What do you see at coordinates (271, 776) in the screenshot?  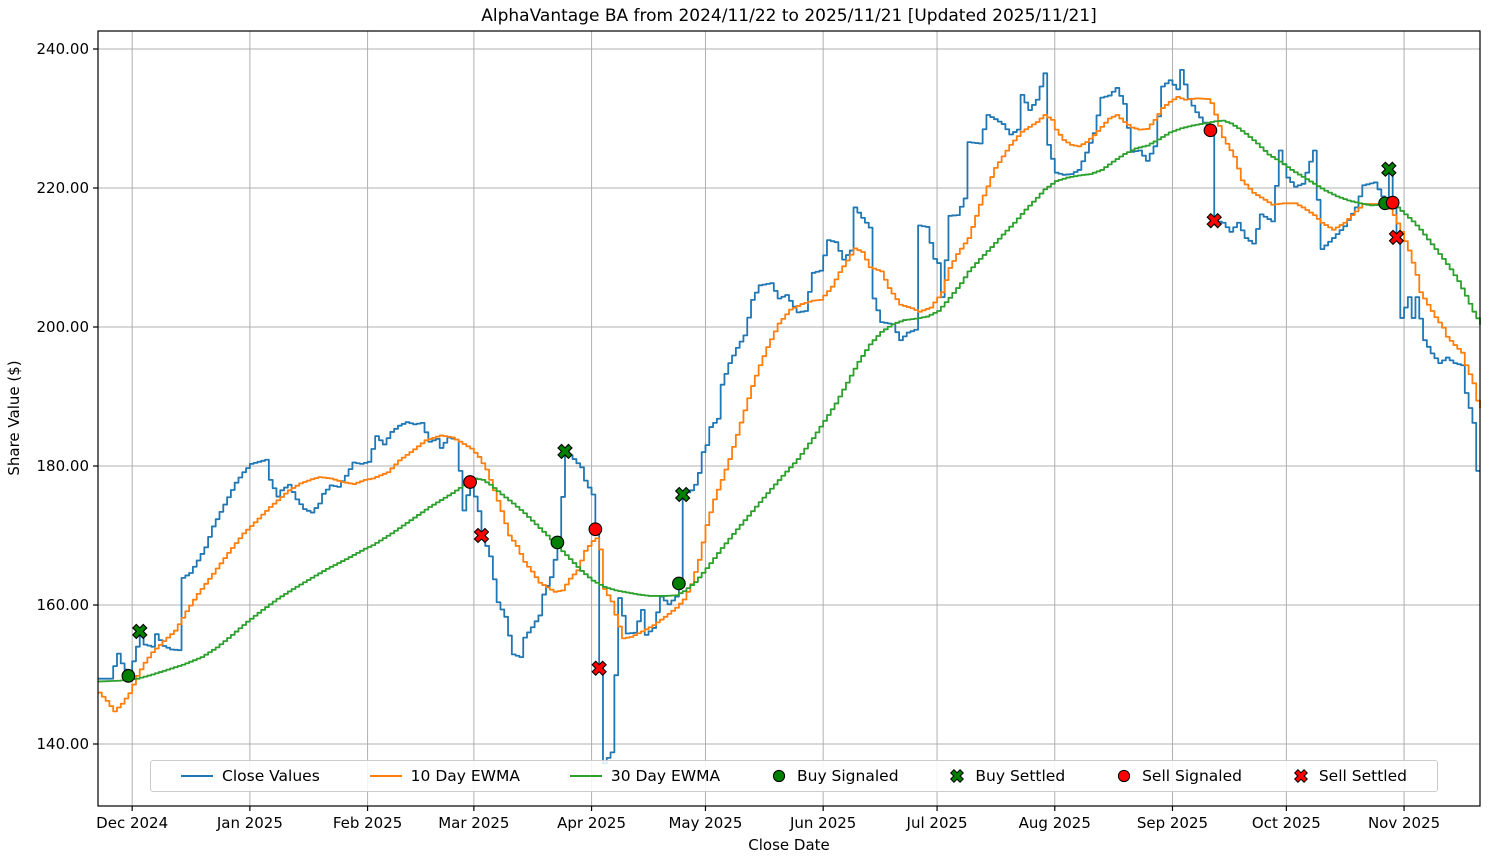 I see `legend-item-label: Close Values` at bounding box center [271, 776].